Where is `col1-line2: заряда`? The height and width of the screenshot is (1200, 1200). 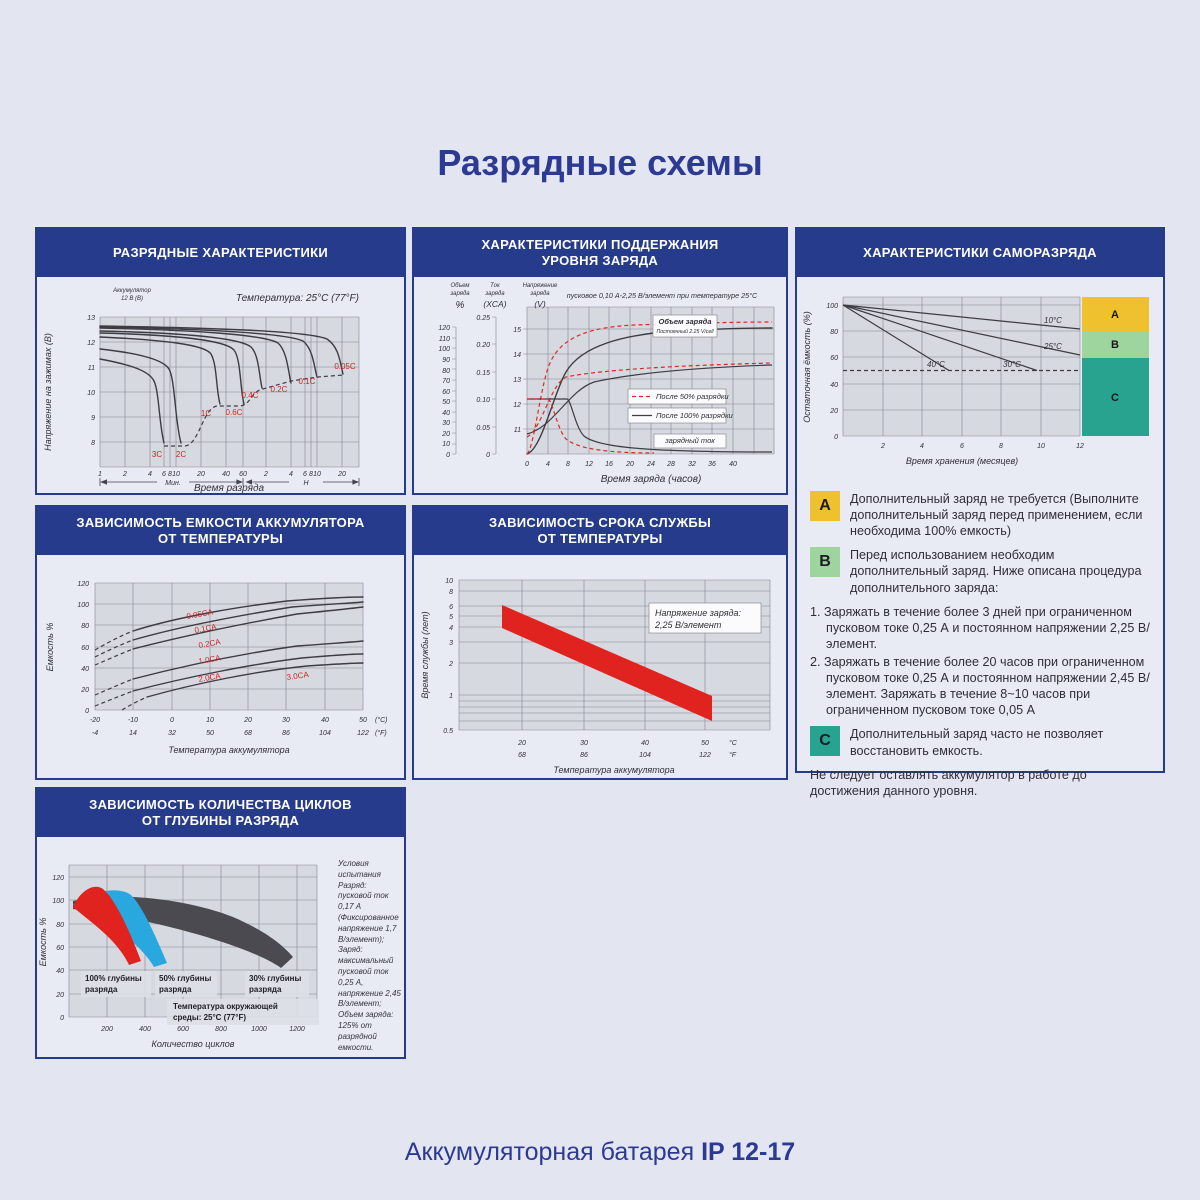 col1-line2: заряда is located at coordinates (459, 294).